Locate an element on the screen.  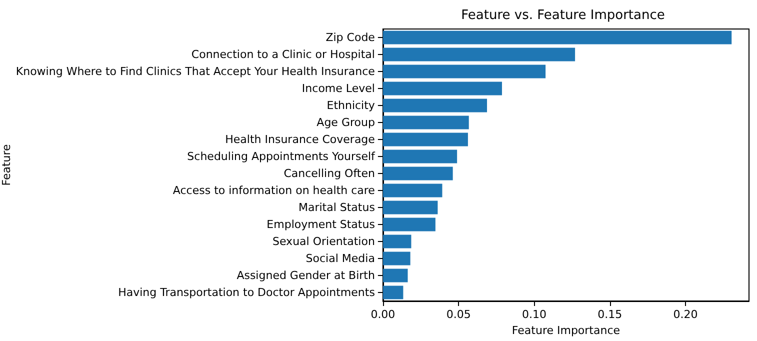
y-tick-label: Cancelling Often is located at coordinates (329, 173).